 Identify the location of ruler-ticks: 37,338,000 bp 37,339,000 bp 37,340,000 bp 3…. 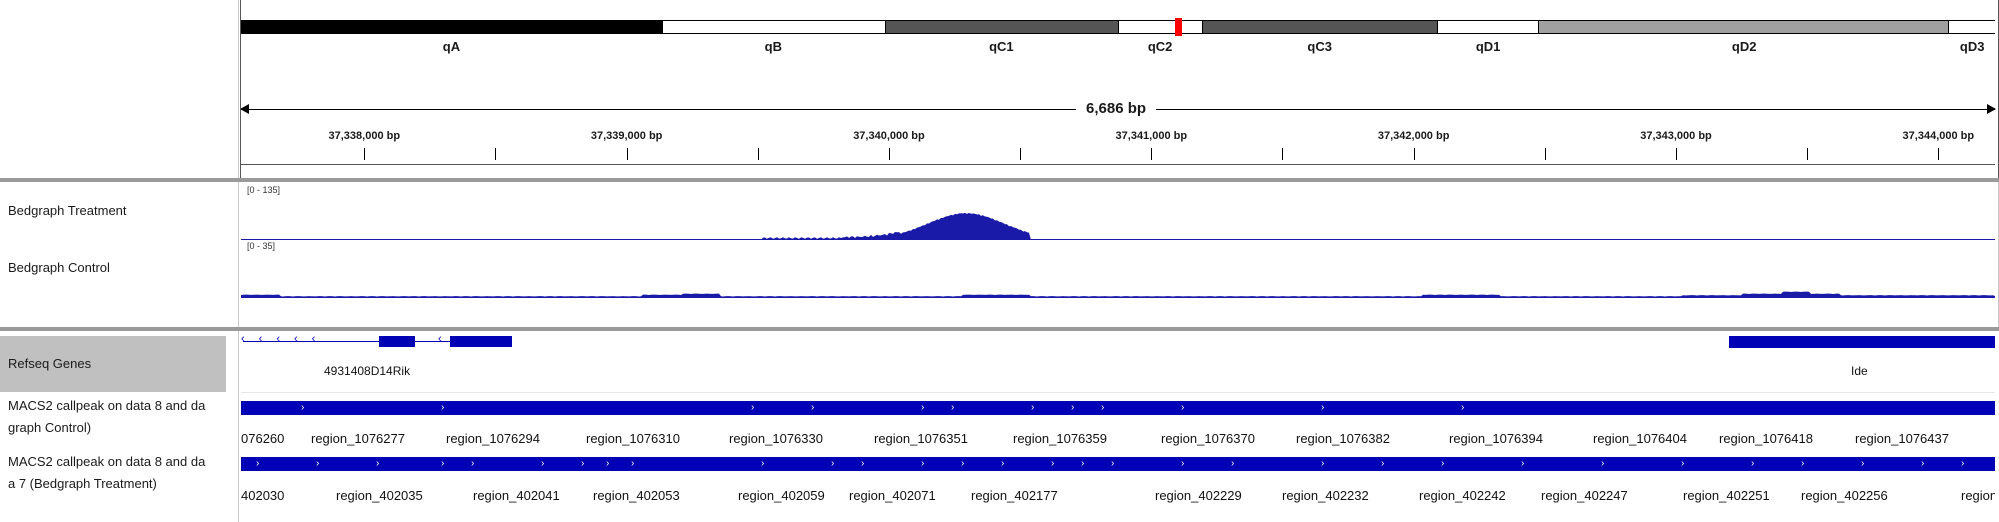
(1118, 142).